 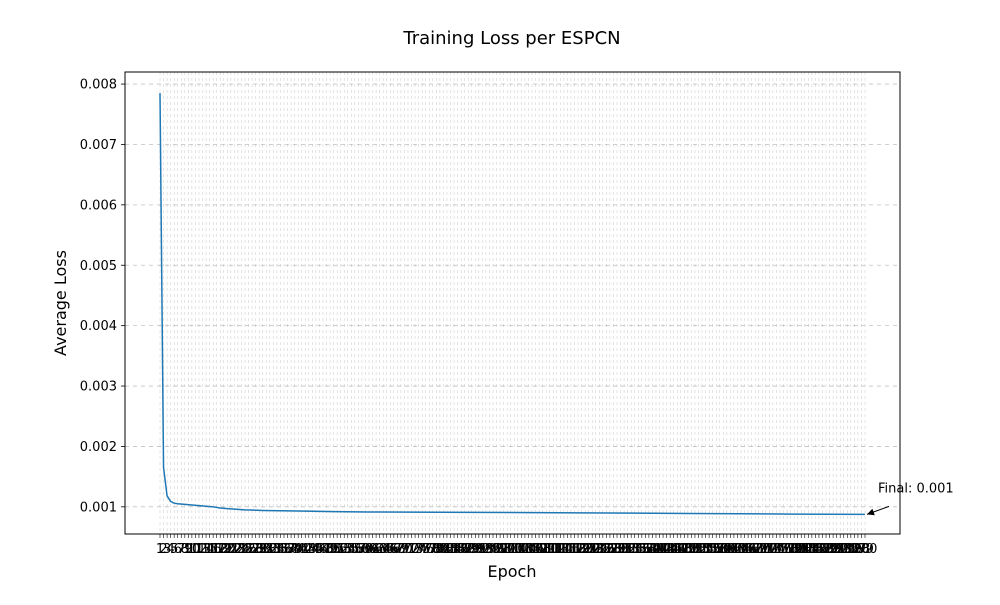 What do you see at coordinates (167, 549) in the screenshot?
I see `x-tick-label: 3` at bounding box center [167, 549].